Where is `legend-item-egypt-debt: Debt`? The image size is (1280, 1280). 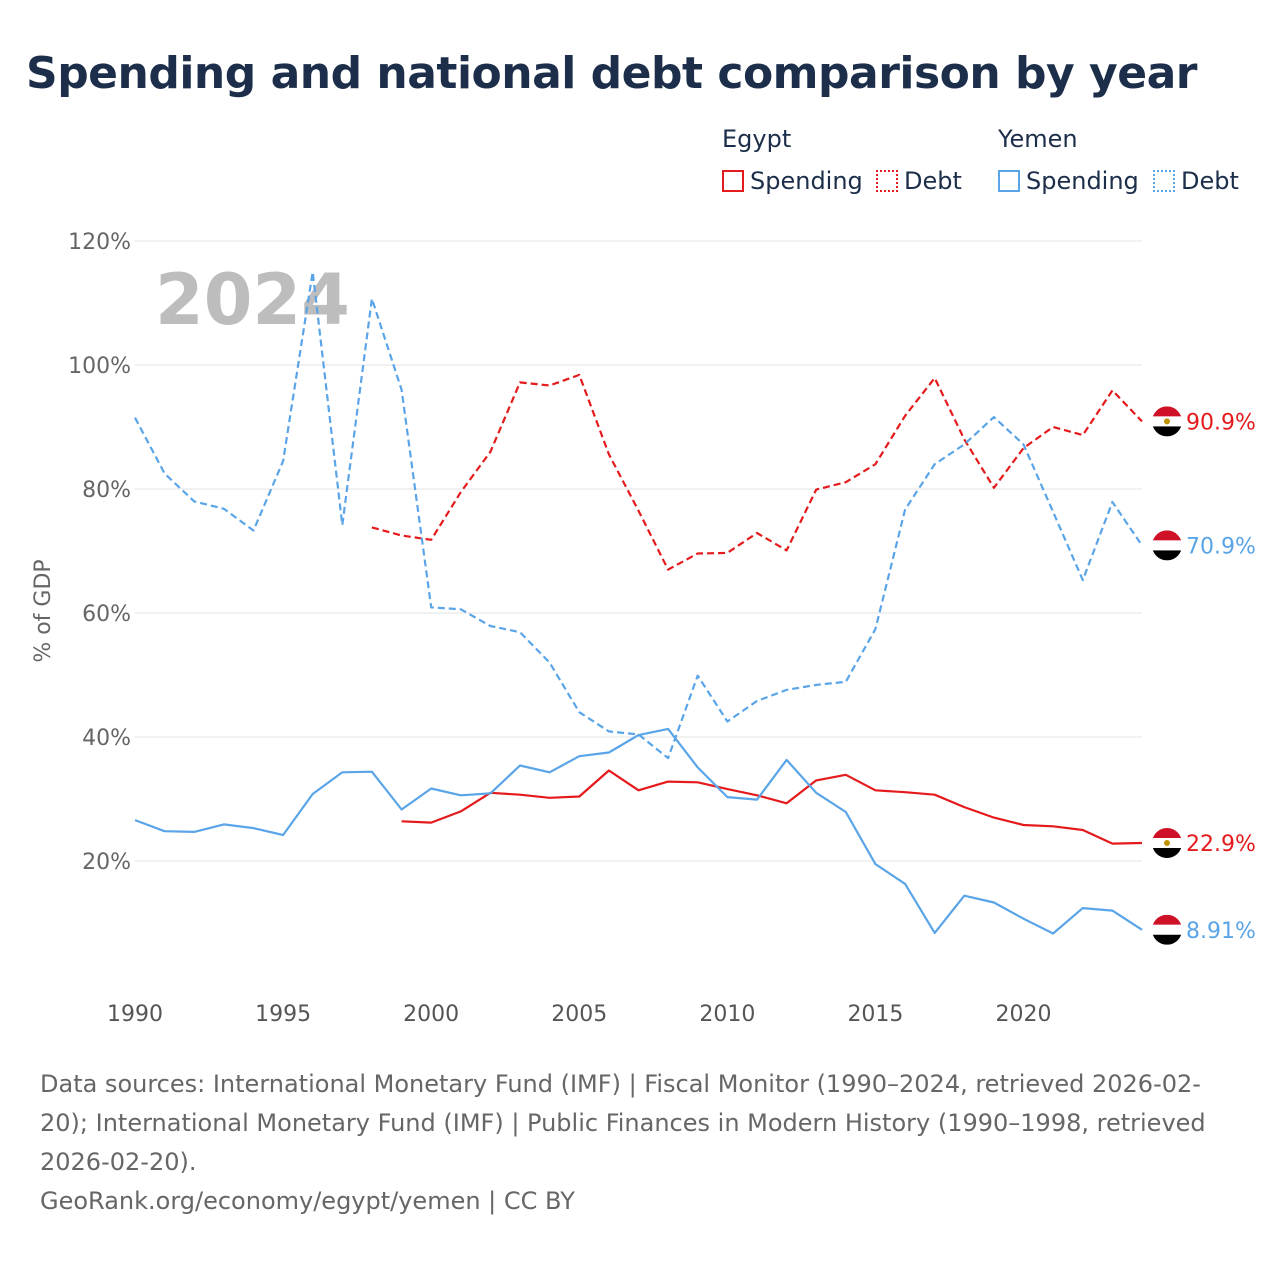 legend-item-egypt-debt: Debt is located at coordinates (919, 181).